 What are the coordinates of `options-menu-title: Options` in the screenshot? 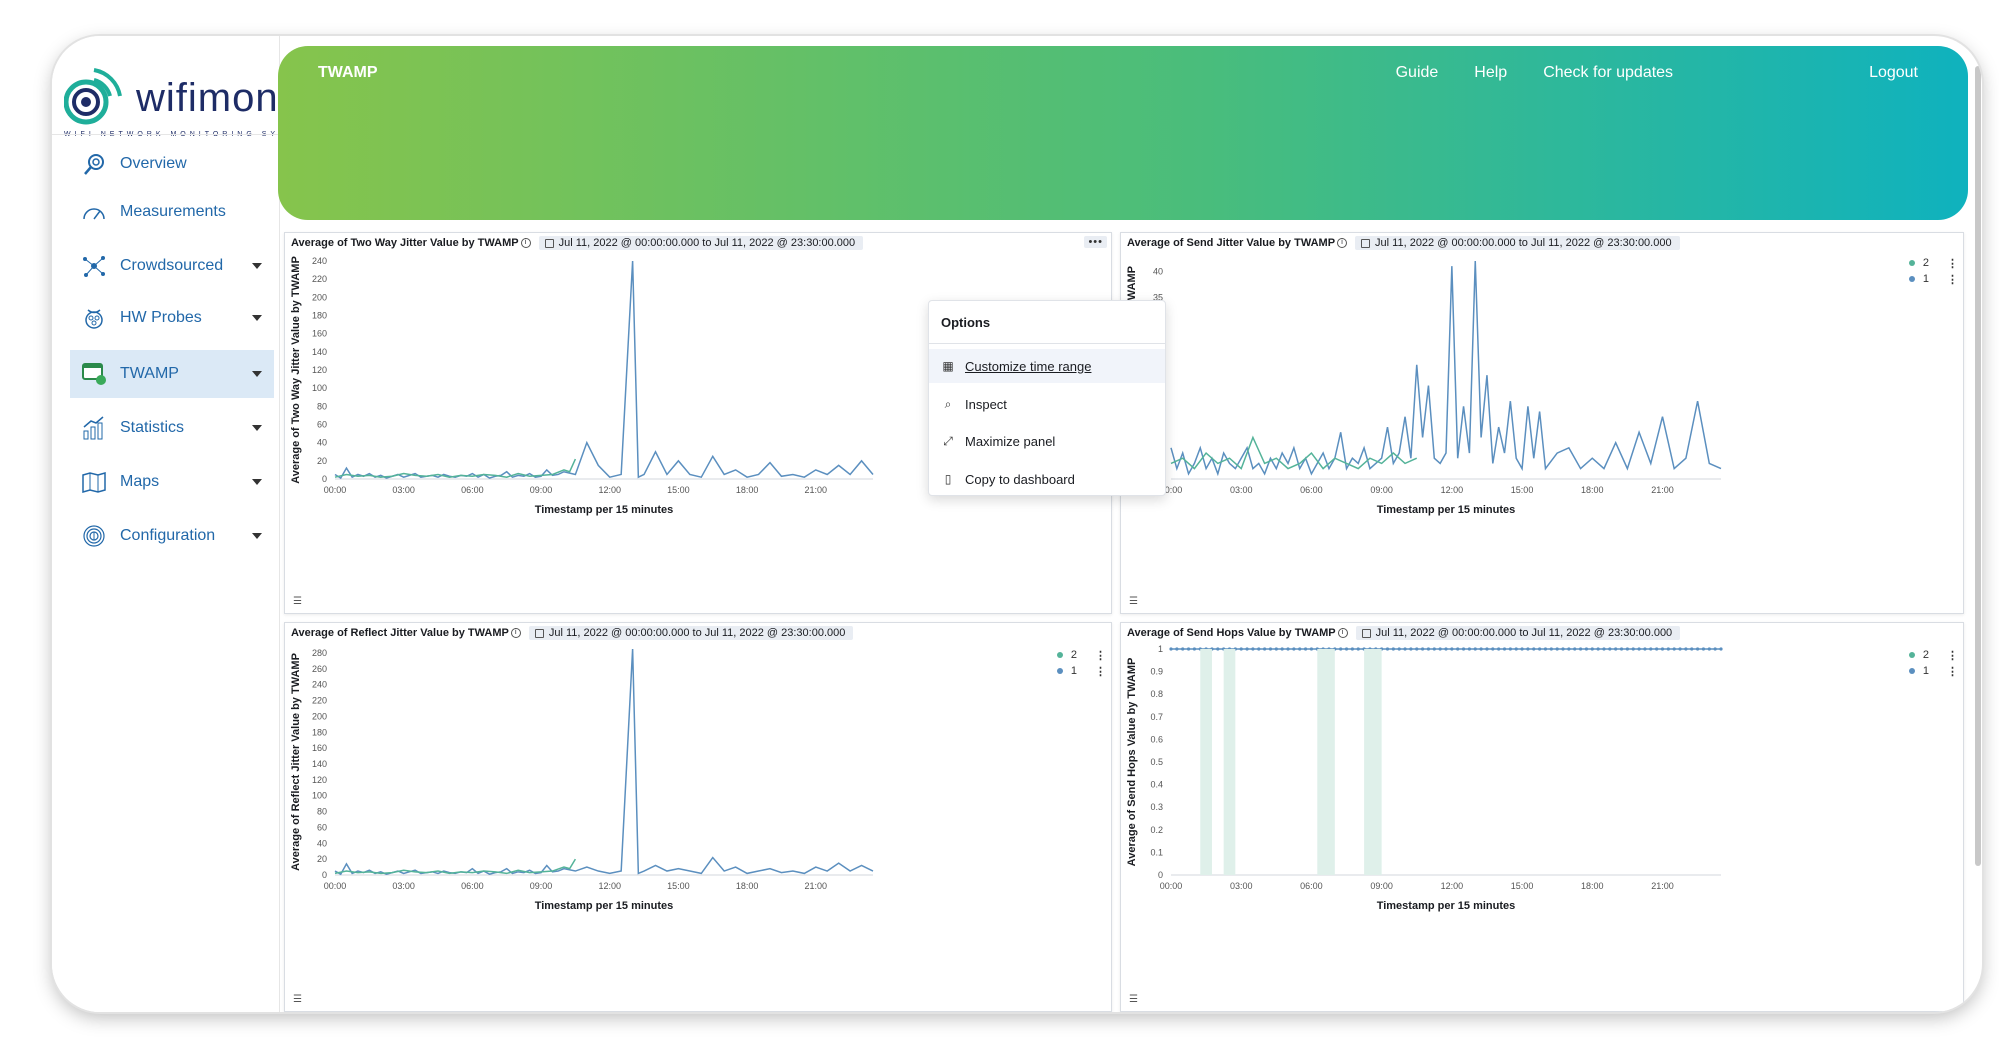 It's located at (966, 322).